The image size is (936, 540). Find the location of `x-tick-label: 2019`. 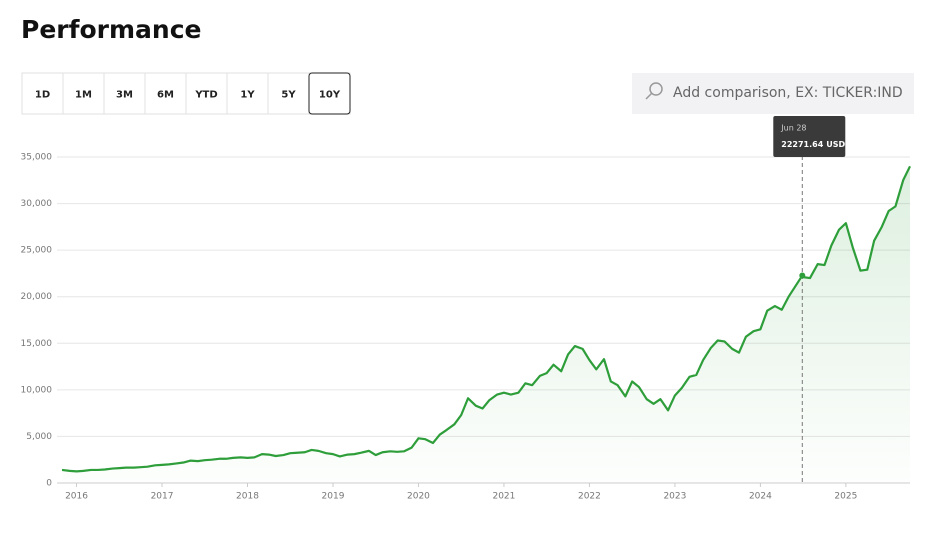

x-tick-label: 2019 is located at coordinates (333, 497).